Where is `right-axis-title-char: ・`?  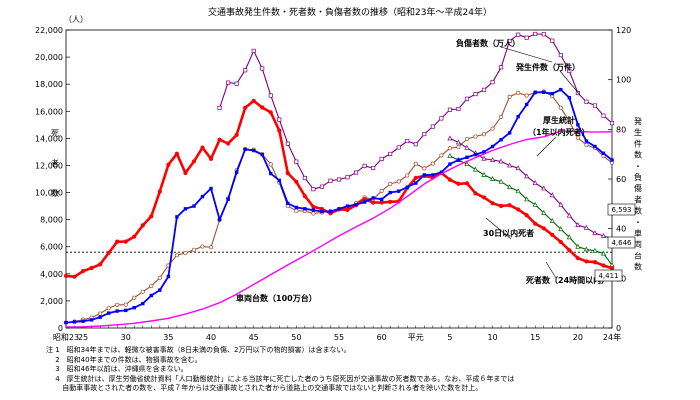 right-axis-title-char: ・ is located at coordinates (638, 166).